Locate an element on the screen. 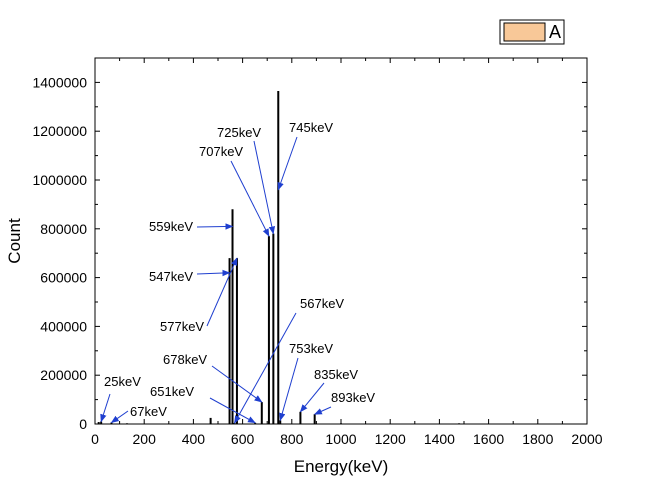  x-tick-label: 1600 is located at coordinates (488, 439).